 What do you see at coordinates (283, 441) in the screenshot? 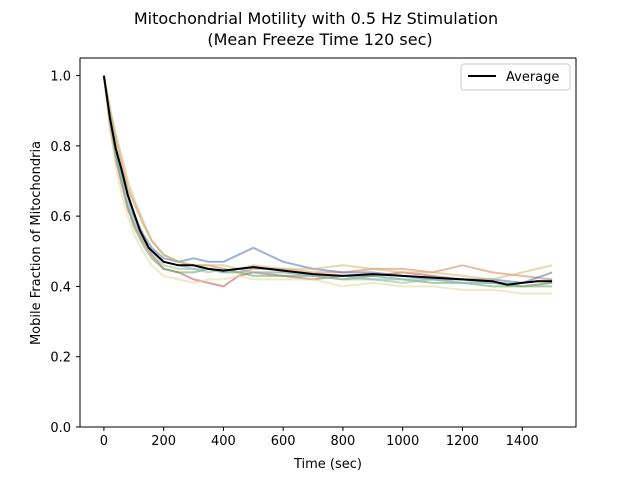
I see `x-tick-label: 600` at bounding box center [283, 441].